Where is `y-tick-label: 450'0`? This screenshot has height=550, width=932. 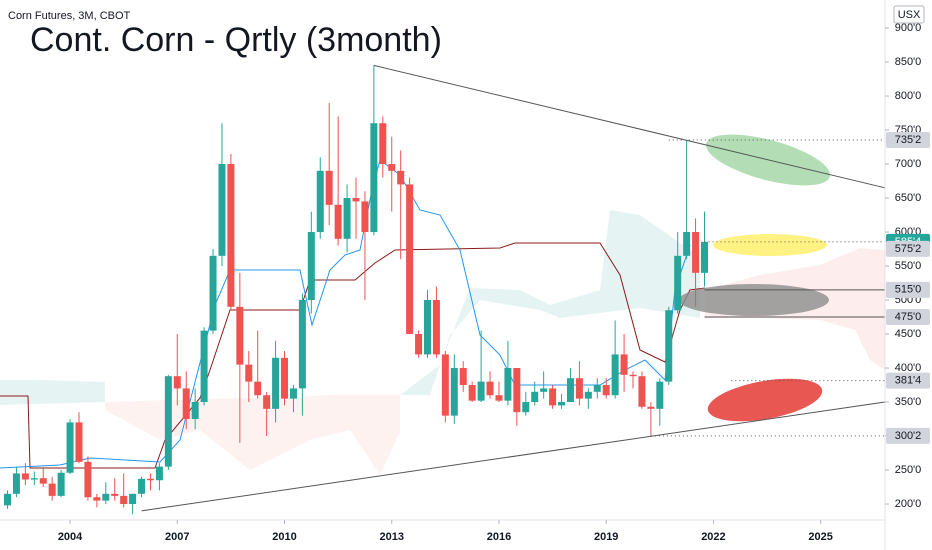
y-tick-label: 450'0 is located at coordinates (908, 334).